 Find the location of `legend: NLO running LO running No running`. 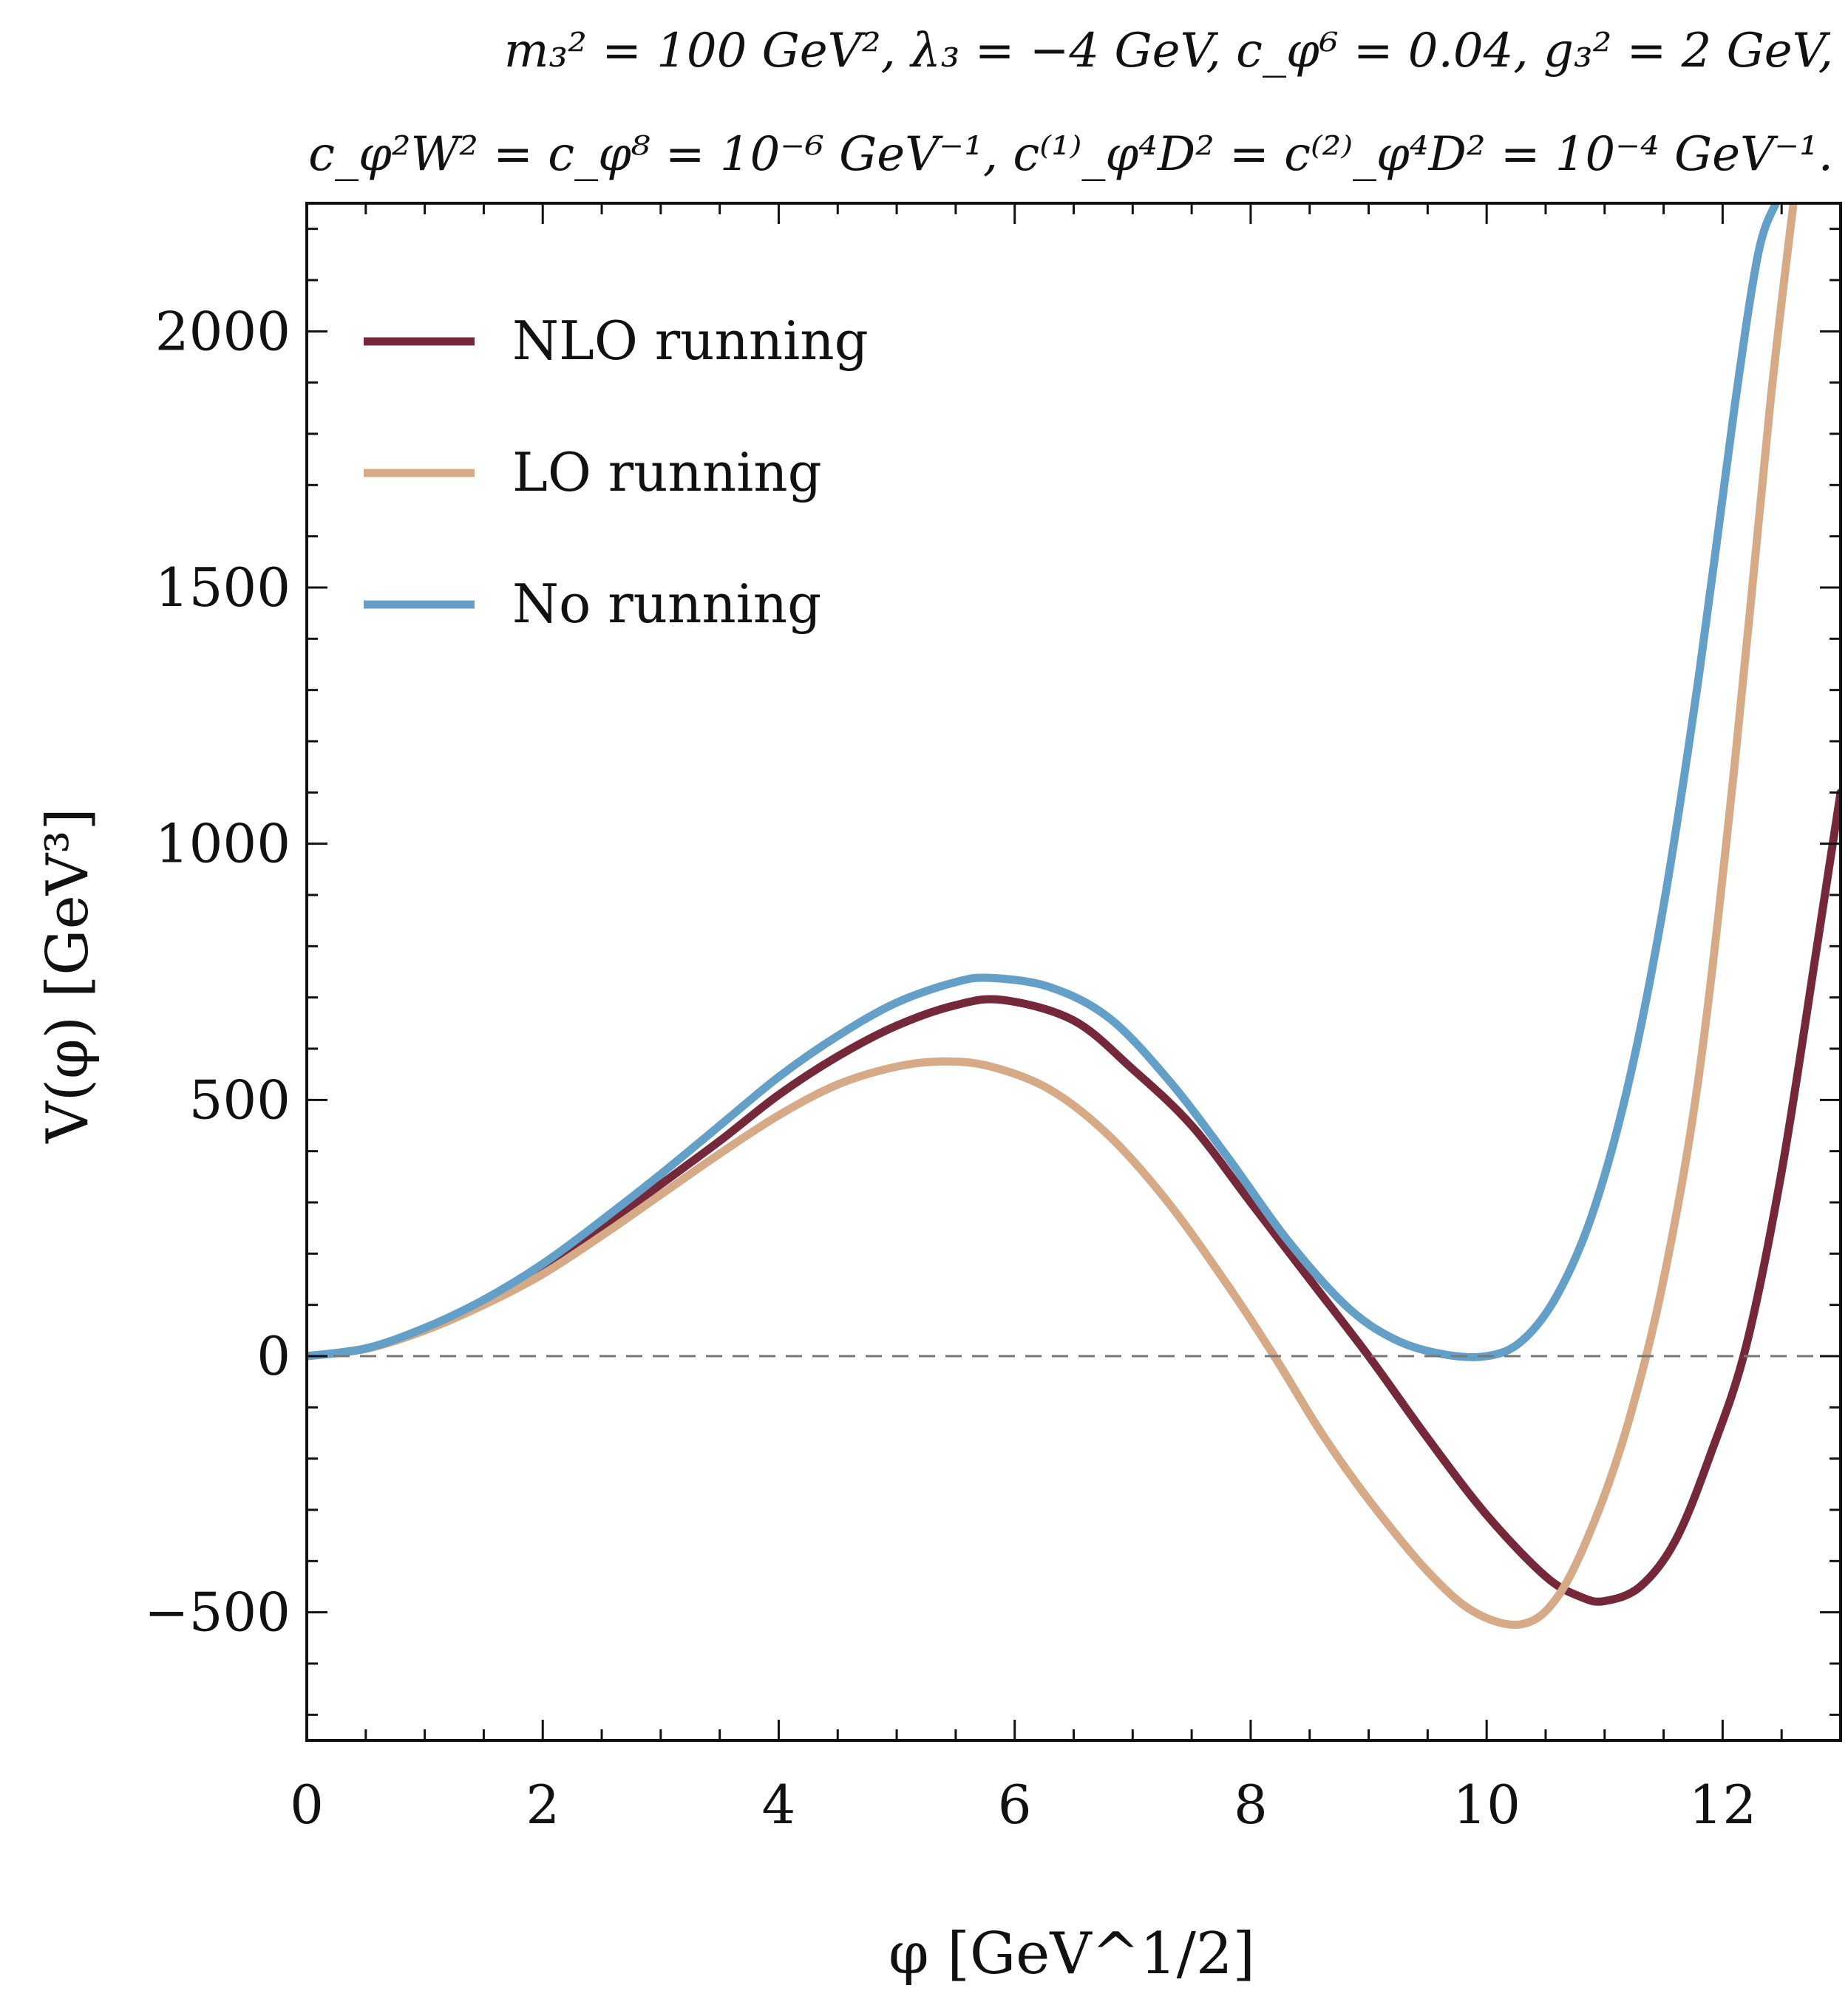

legend: NLO running LO running No running is located at coordinates (616, 472).